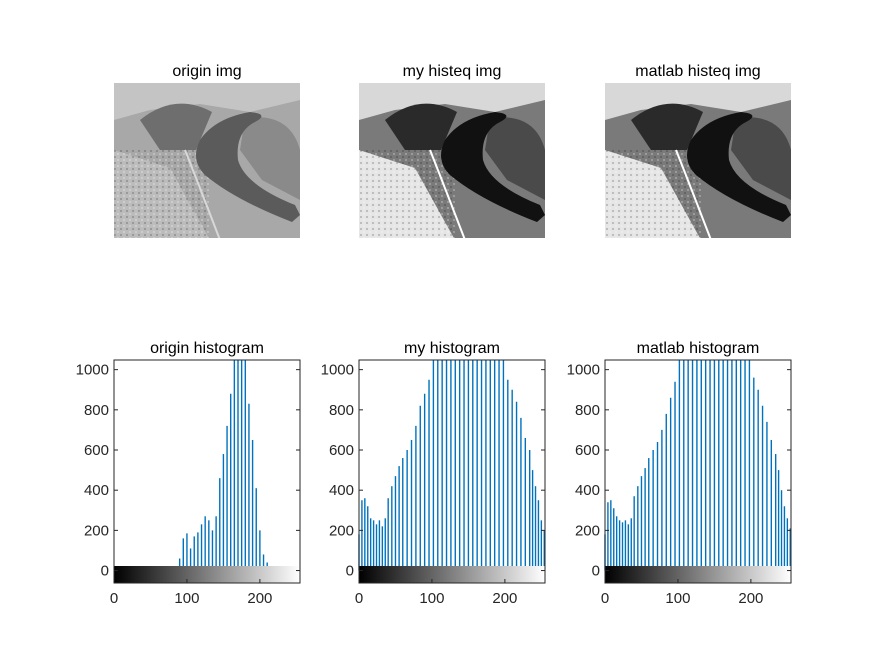 The height and width of the screenshot is (656, 875). I want to click on image-title: origin img, so click(206, 71).